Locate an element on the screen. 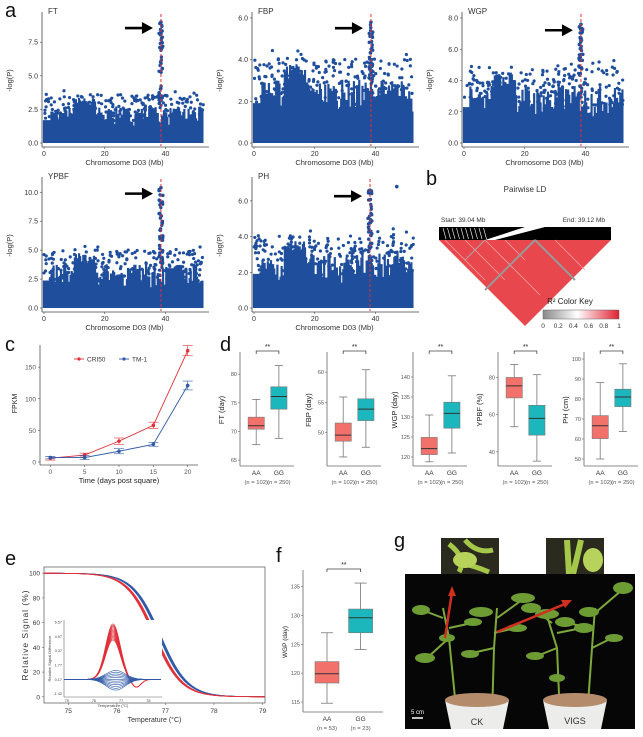 This screenshot has height=737, width=643. y-tick-label: 0.0 is located at coordinates (33, 144).